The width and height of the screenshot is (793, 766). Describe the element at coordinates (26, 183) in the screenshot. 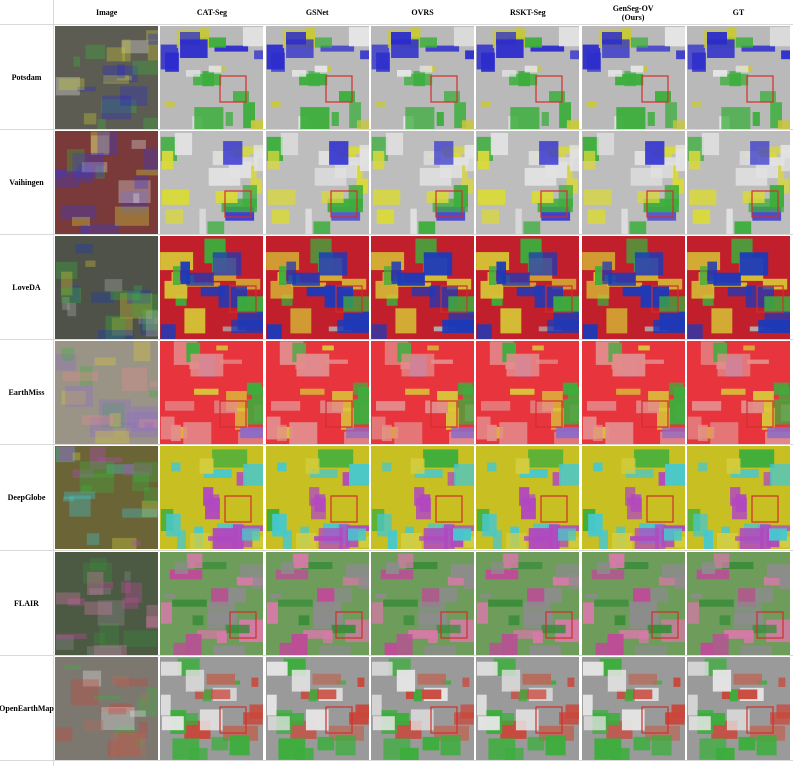

I see `row-label: Vaihingen` at that location.